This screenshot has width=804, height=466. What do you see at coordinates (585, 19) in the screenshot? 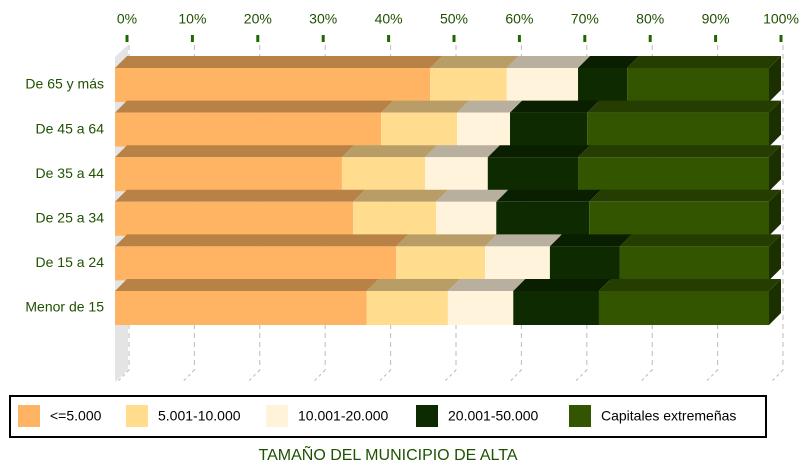
I see `x-tick-label: 70%` at bounding box center [585, 19].